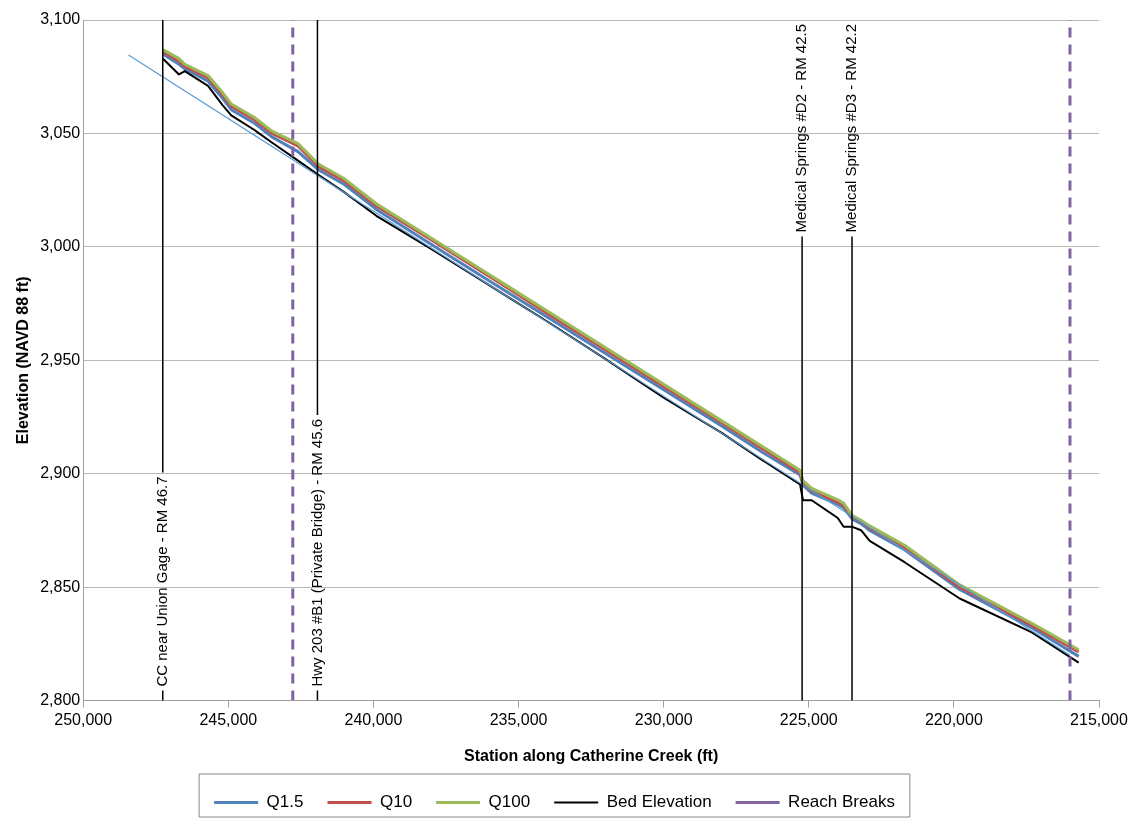 The height and width of the screenshot is (827, 1139). What do you see at coordinates (509, 802) in the screenshot?
I see `legend-label: Q100` at bounding box center [509, 802].